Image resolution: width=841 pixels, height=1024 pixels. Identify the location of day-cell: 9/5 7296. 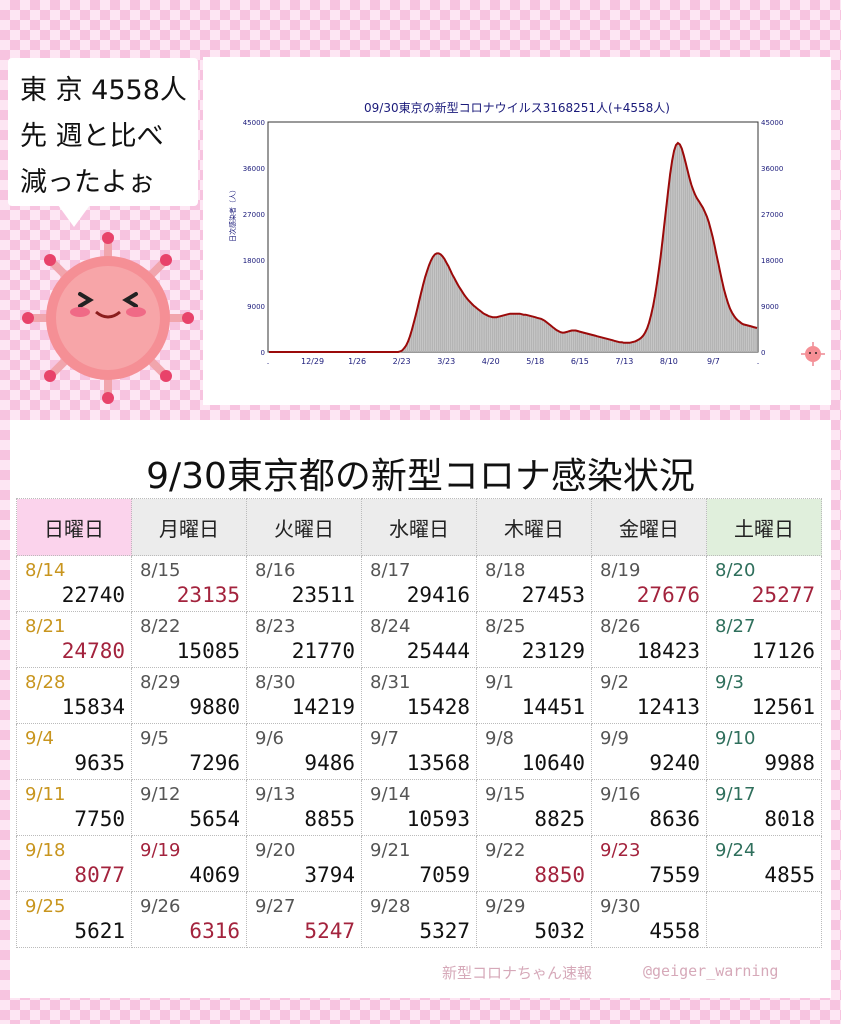
(189, 751).